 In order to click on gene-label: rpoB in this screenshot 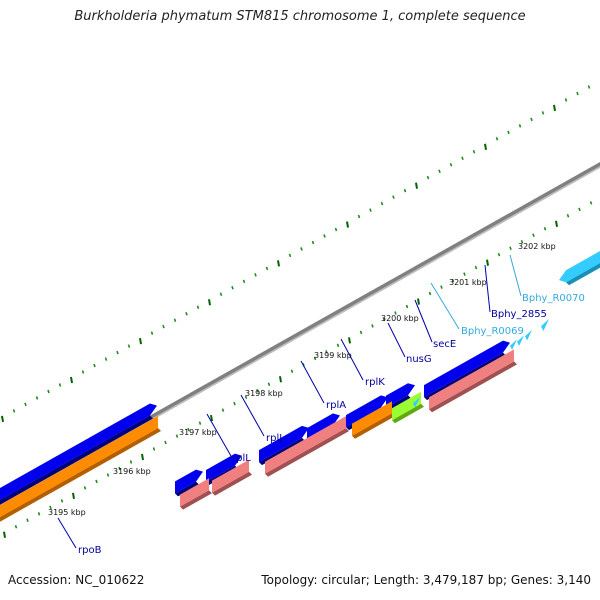, I will do `click(90, 550)`.